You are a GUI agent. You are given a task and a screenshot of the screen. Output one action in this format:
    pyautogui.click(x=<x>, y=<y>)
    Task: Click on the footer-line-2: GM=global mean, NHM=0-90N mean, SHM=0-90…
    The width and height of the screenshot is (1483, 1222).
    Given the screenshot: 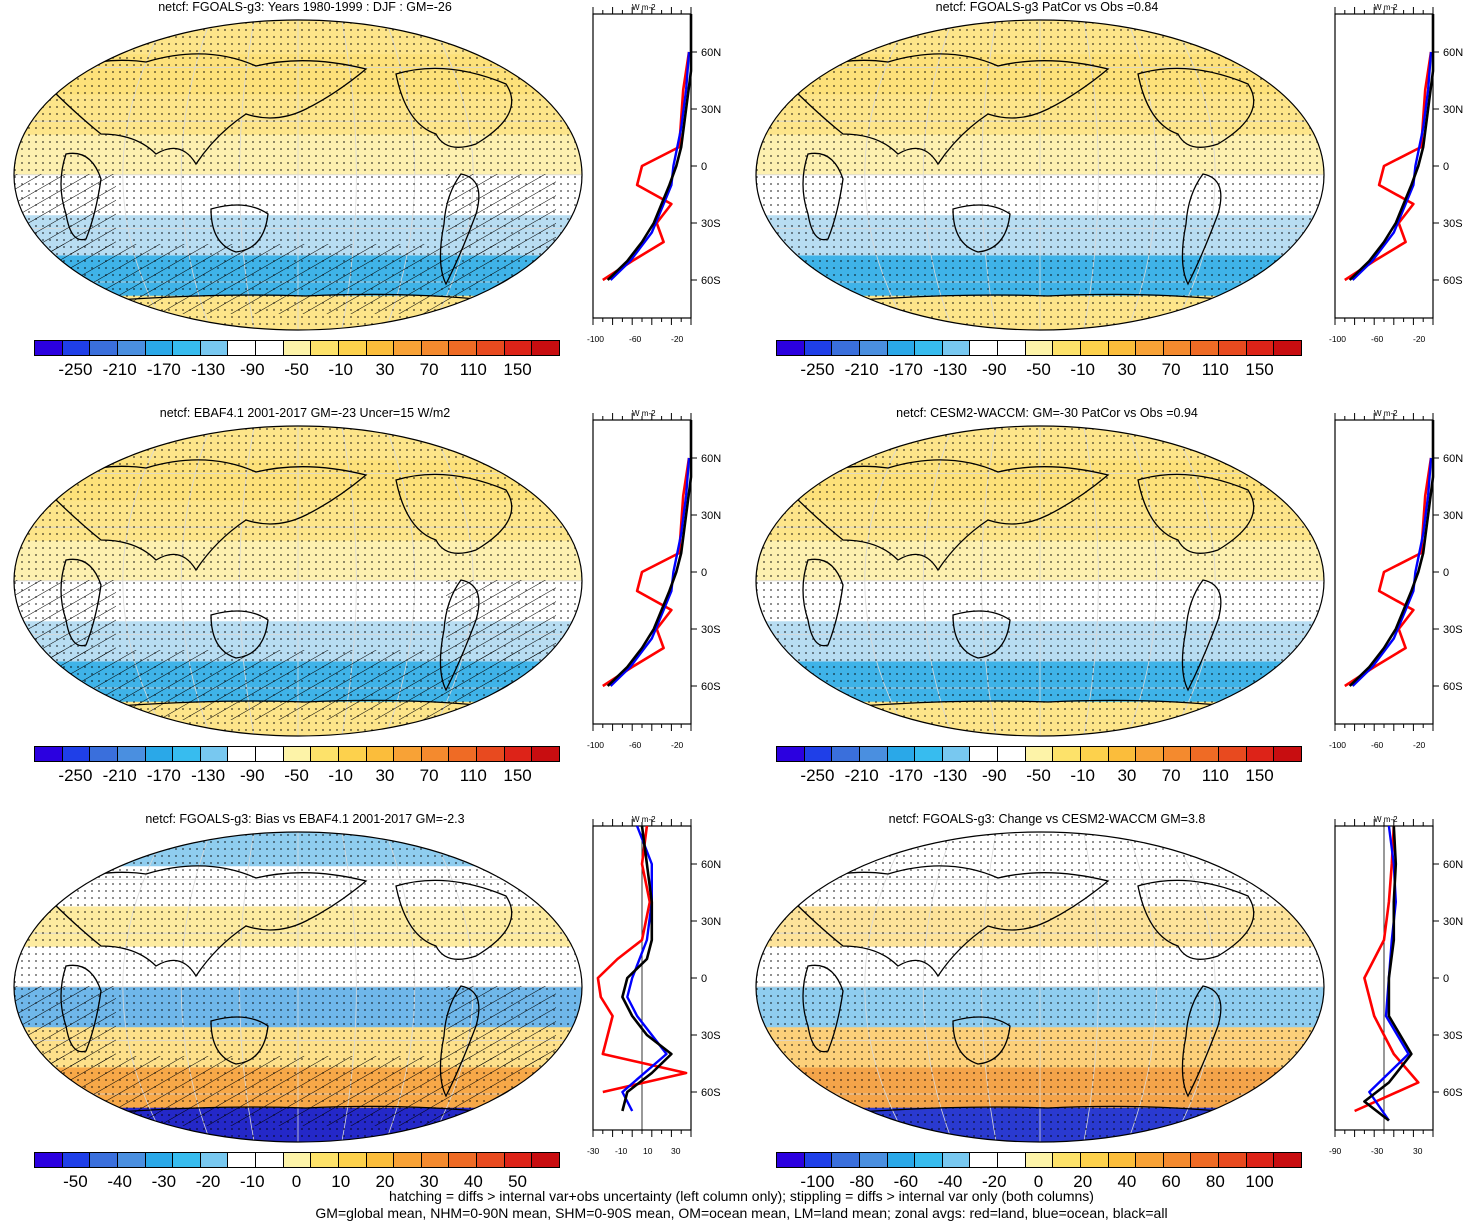 What is the action you would take?
    pyautogui.click(x=741, y=1213)
    